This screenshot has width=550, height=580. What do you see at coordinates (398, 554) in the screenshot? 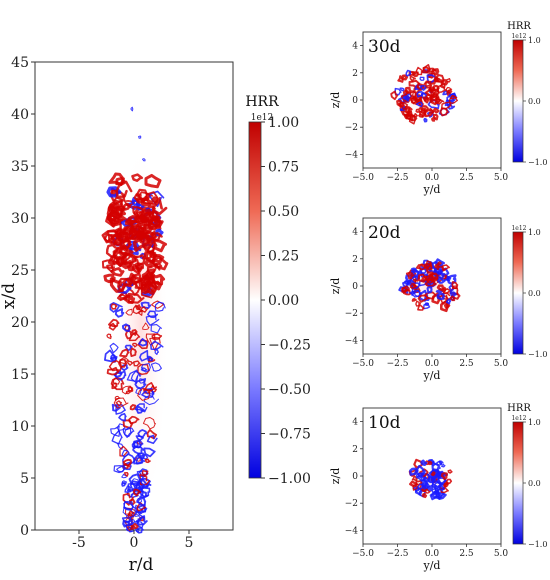
I see `slice-x-tick-label: −2.5` at bounding box center [398, 554].